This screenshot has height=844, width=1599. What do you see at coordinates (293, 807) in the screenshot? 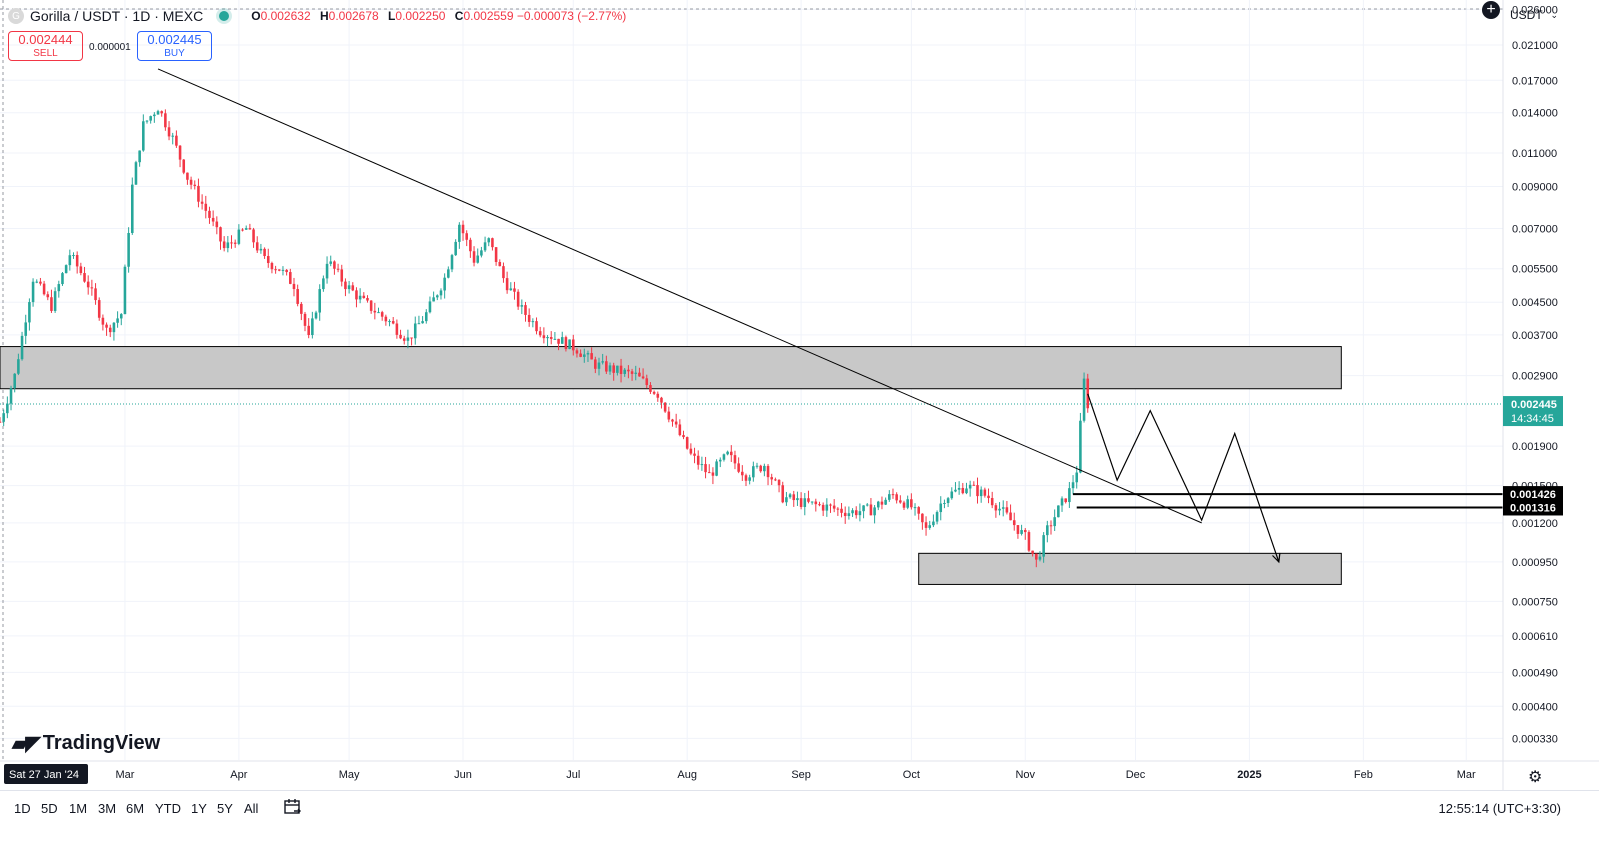
I see `calendar-icon` at bounding box center [293, 807].